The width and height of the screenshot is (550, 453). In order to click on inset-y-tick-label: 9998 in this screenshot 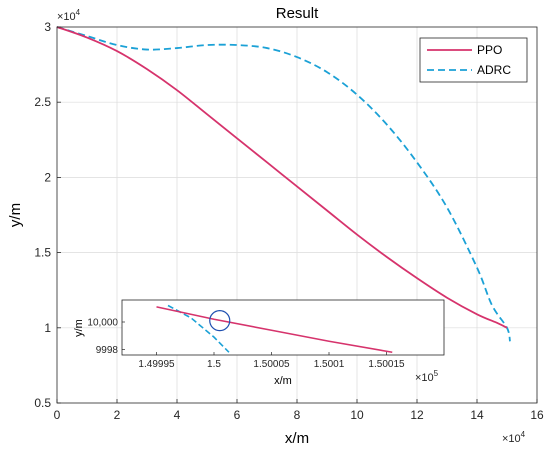, I will do `click(107, 350)`.